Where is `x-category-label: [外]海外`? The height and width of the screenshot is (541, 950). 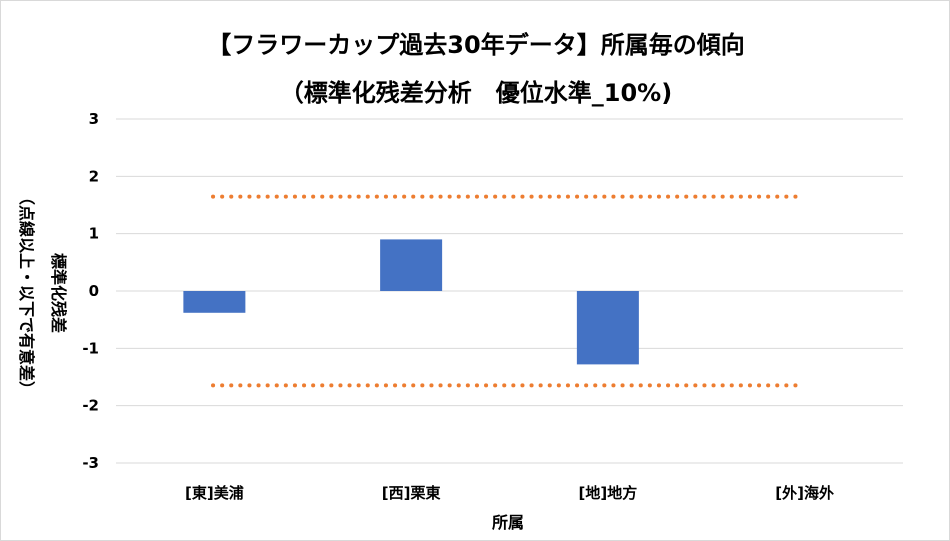
x-category-label: [外]海外 is located at coordinates (804, 493).